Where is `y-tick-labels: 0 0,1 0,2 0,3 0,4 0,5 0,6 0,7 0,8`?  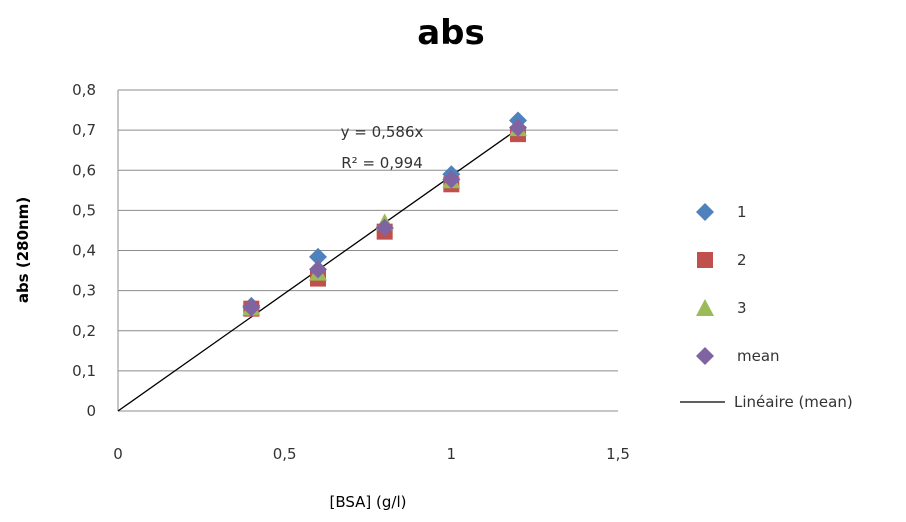
y-tick-labels: 0 0,1 0,2 0,3 0,4 0,5 0,6 0,7 0,8 is located at coordinates (84, 250).